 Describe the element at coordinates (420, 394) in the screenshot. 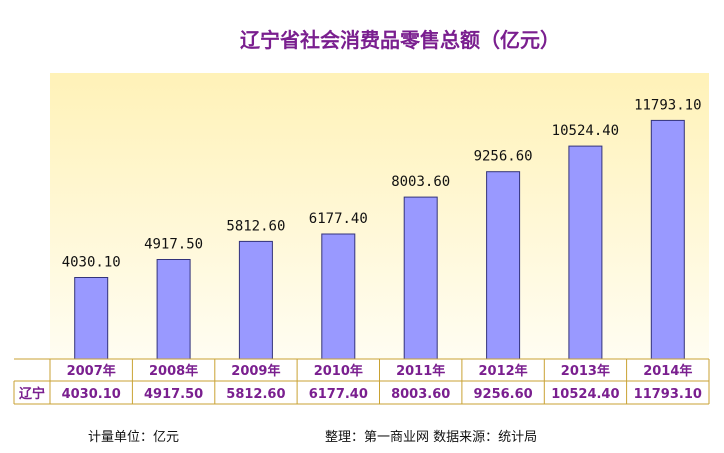

I see `table-cell-value: 8003.60` at that location.